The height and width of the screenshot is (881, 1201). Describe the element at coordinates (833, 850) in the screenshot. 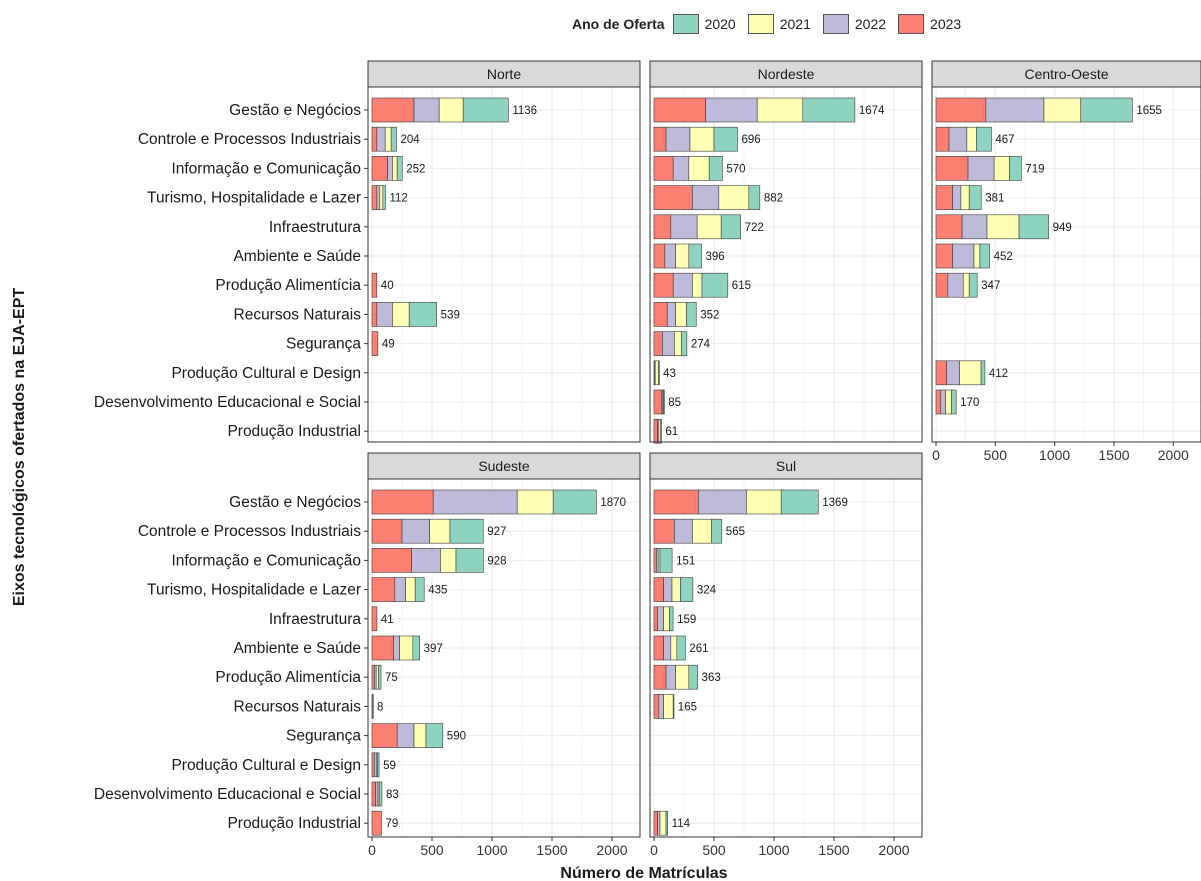

I see `x-tick-label: 1500` at that location.